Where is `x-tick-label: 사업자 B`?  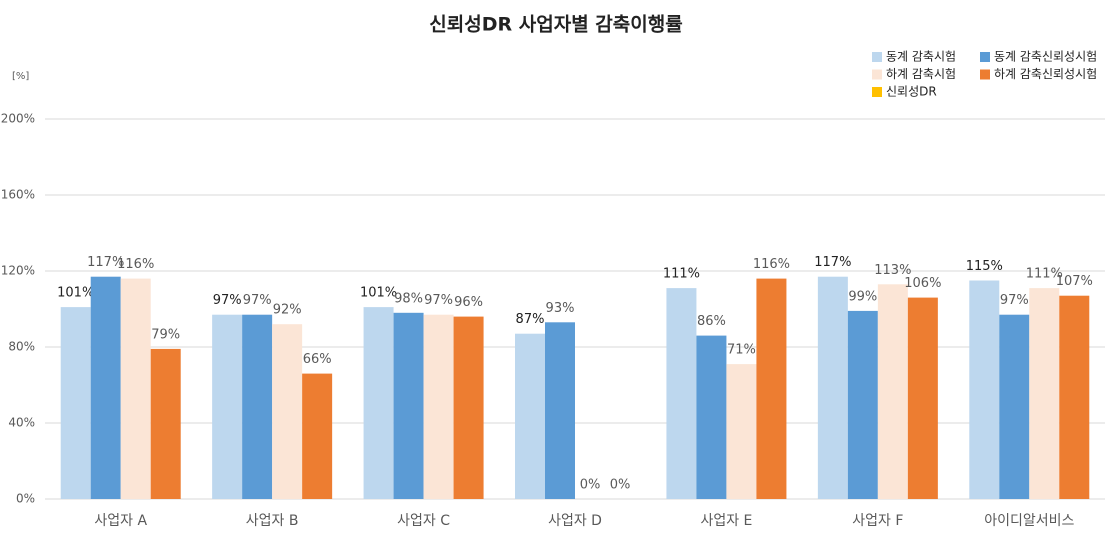
x-tick-label: 사업자 B is located at coordinates (272, 521).